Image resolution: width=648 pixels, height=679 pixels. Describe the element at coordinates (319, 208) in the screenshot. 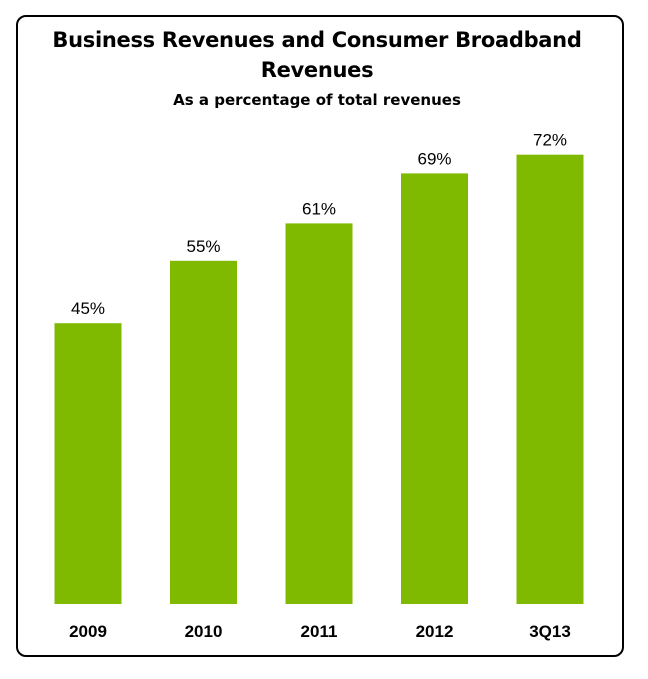

I see `data-label-2011: 61%` at that location.